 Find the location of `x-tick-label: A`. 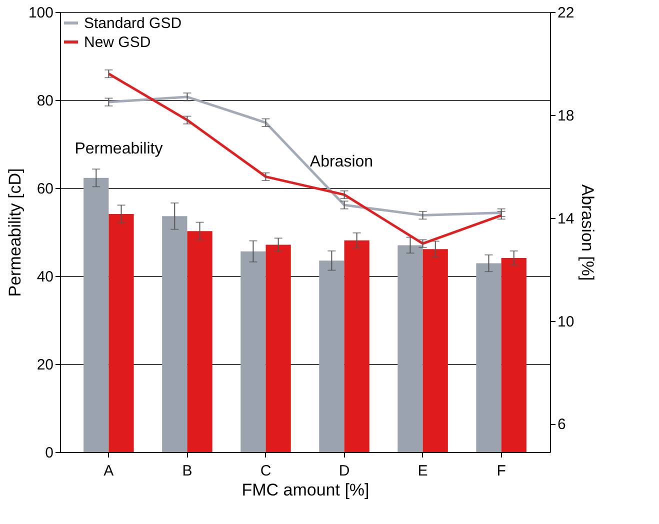

x-tick-label: A is located at coordinates (109, 471).